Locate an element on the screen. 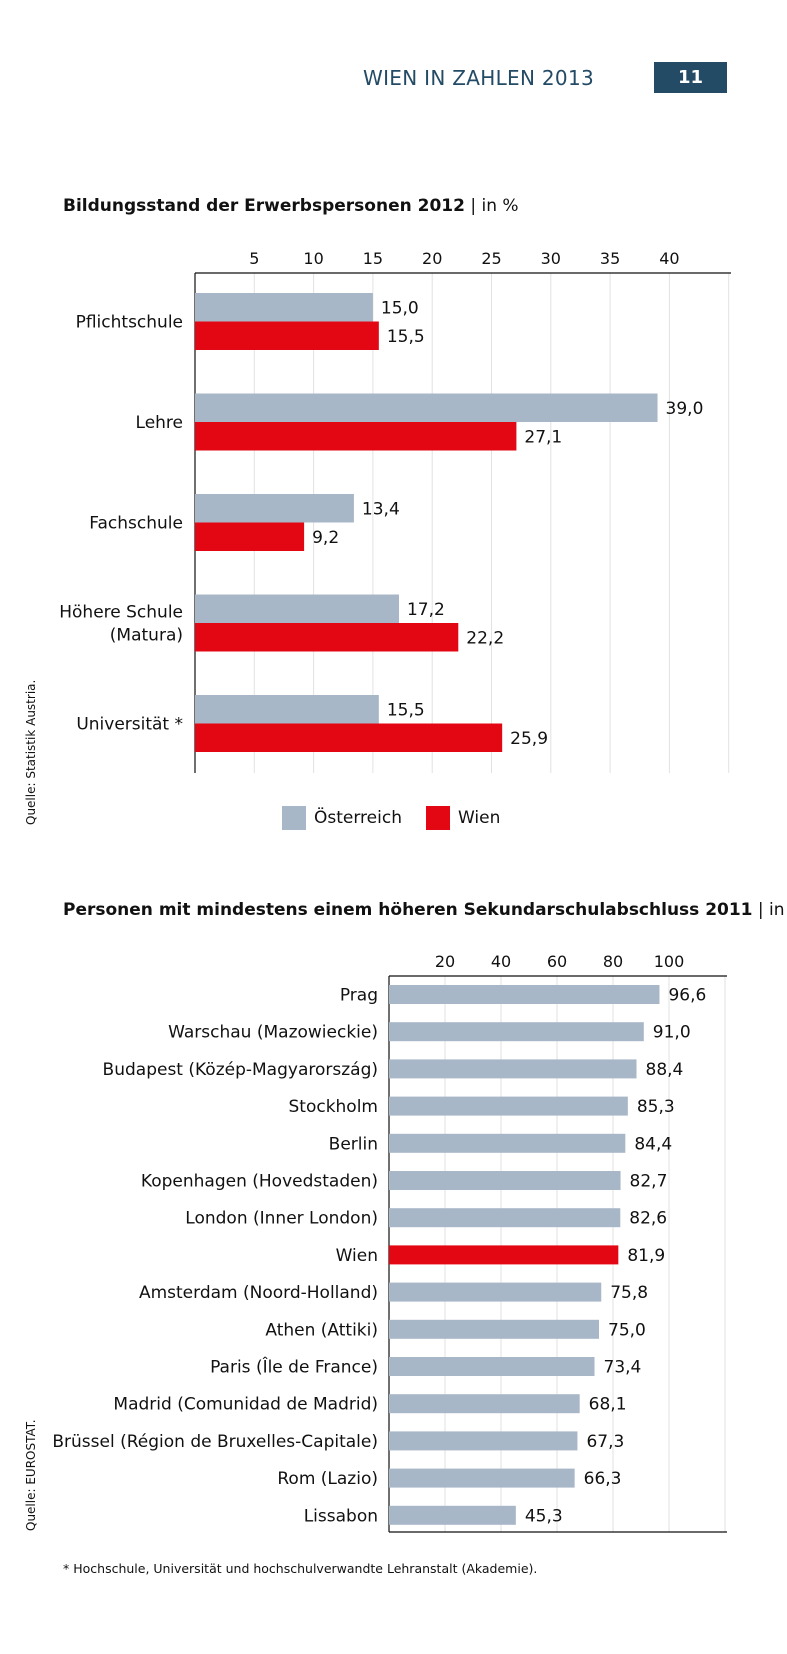 This screenshot has width=787, height=1654. chart2-source: Quelle: EUROSTAT. is located at coordinates (31, 1475).